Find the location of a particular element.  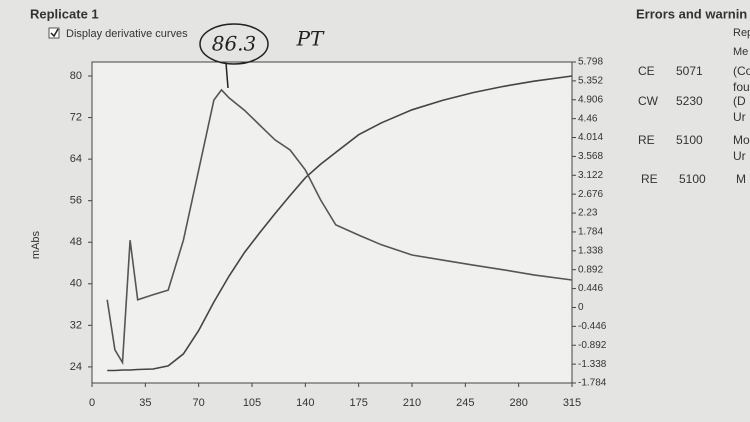

checkbox-label: Display derivative curves is located at coordinates (127, 34).